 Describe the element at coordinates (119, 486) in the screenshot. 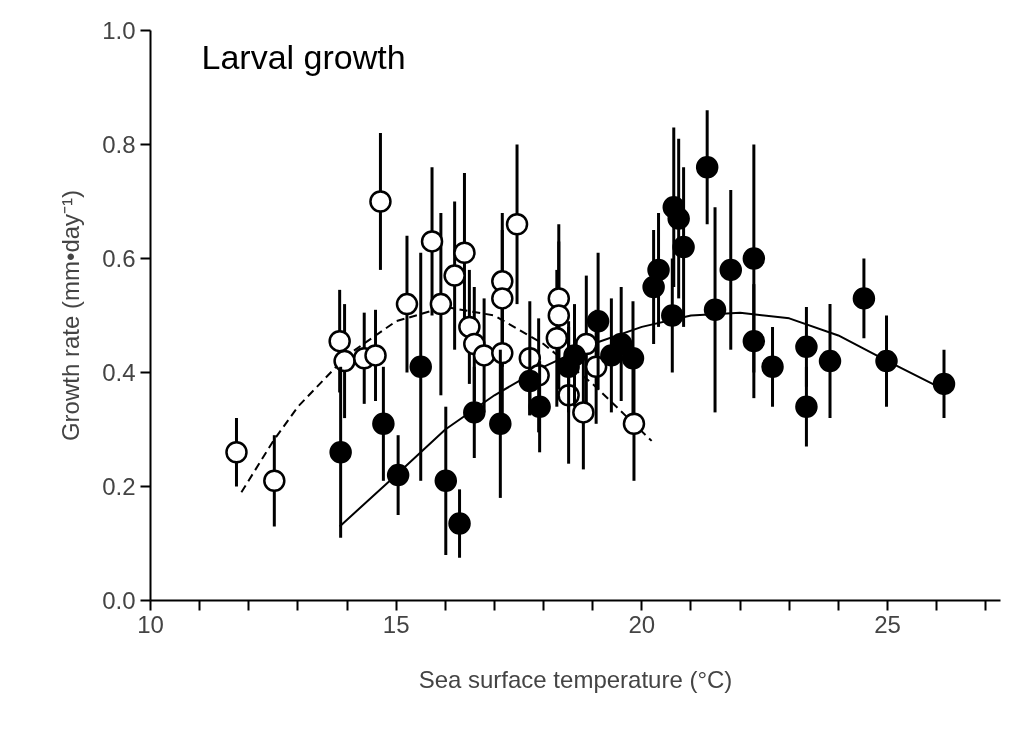

I see `y-tick-label: 0.2` at that location.